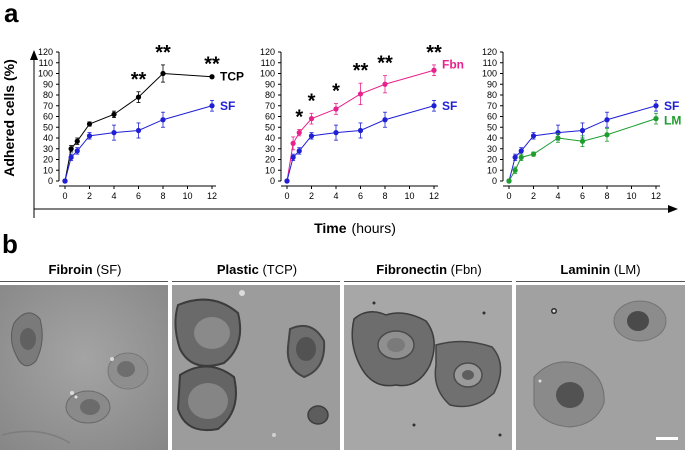 This screenshot has width=685, height=452. Describe the element at coordinates (50, 181) in the screenshot. I see `y-tick-label: 0` at that location.